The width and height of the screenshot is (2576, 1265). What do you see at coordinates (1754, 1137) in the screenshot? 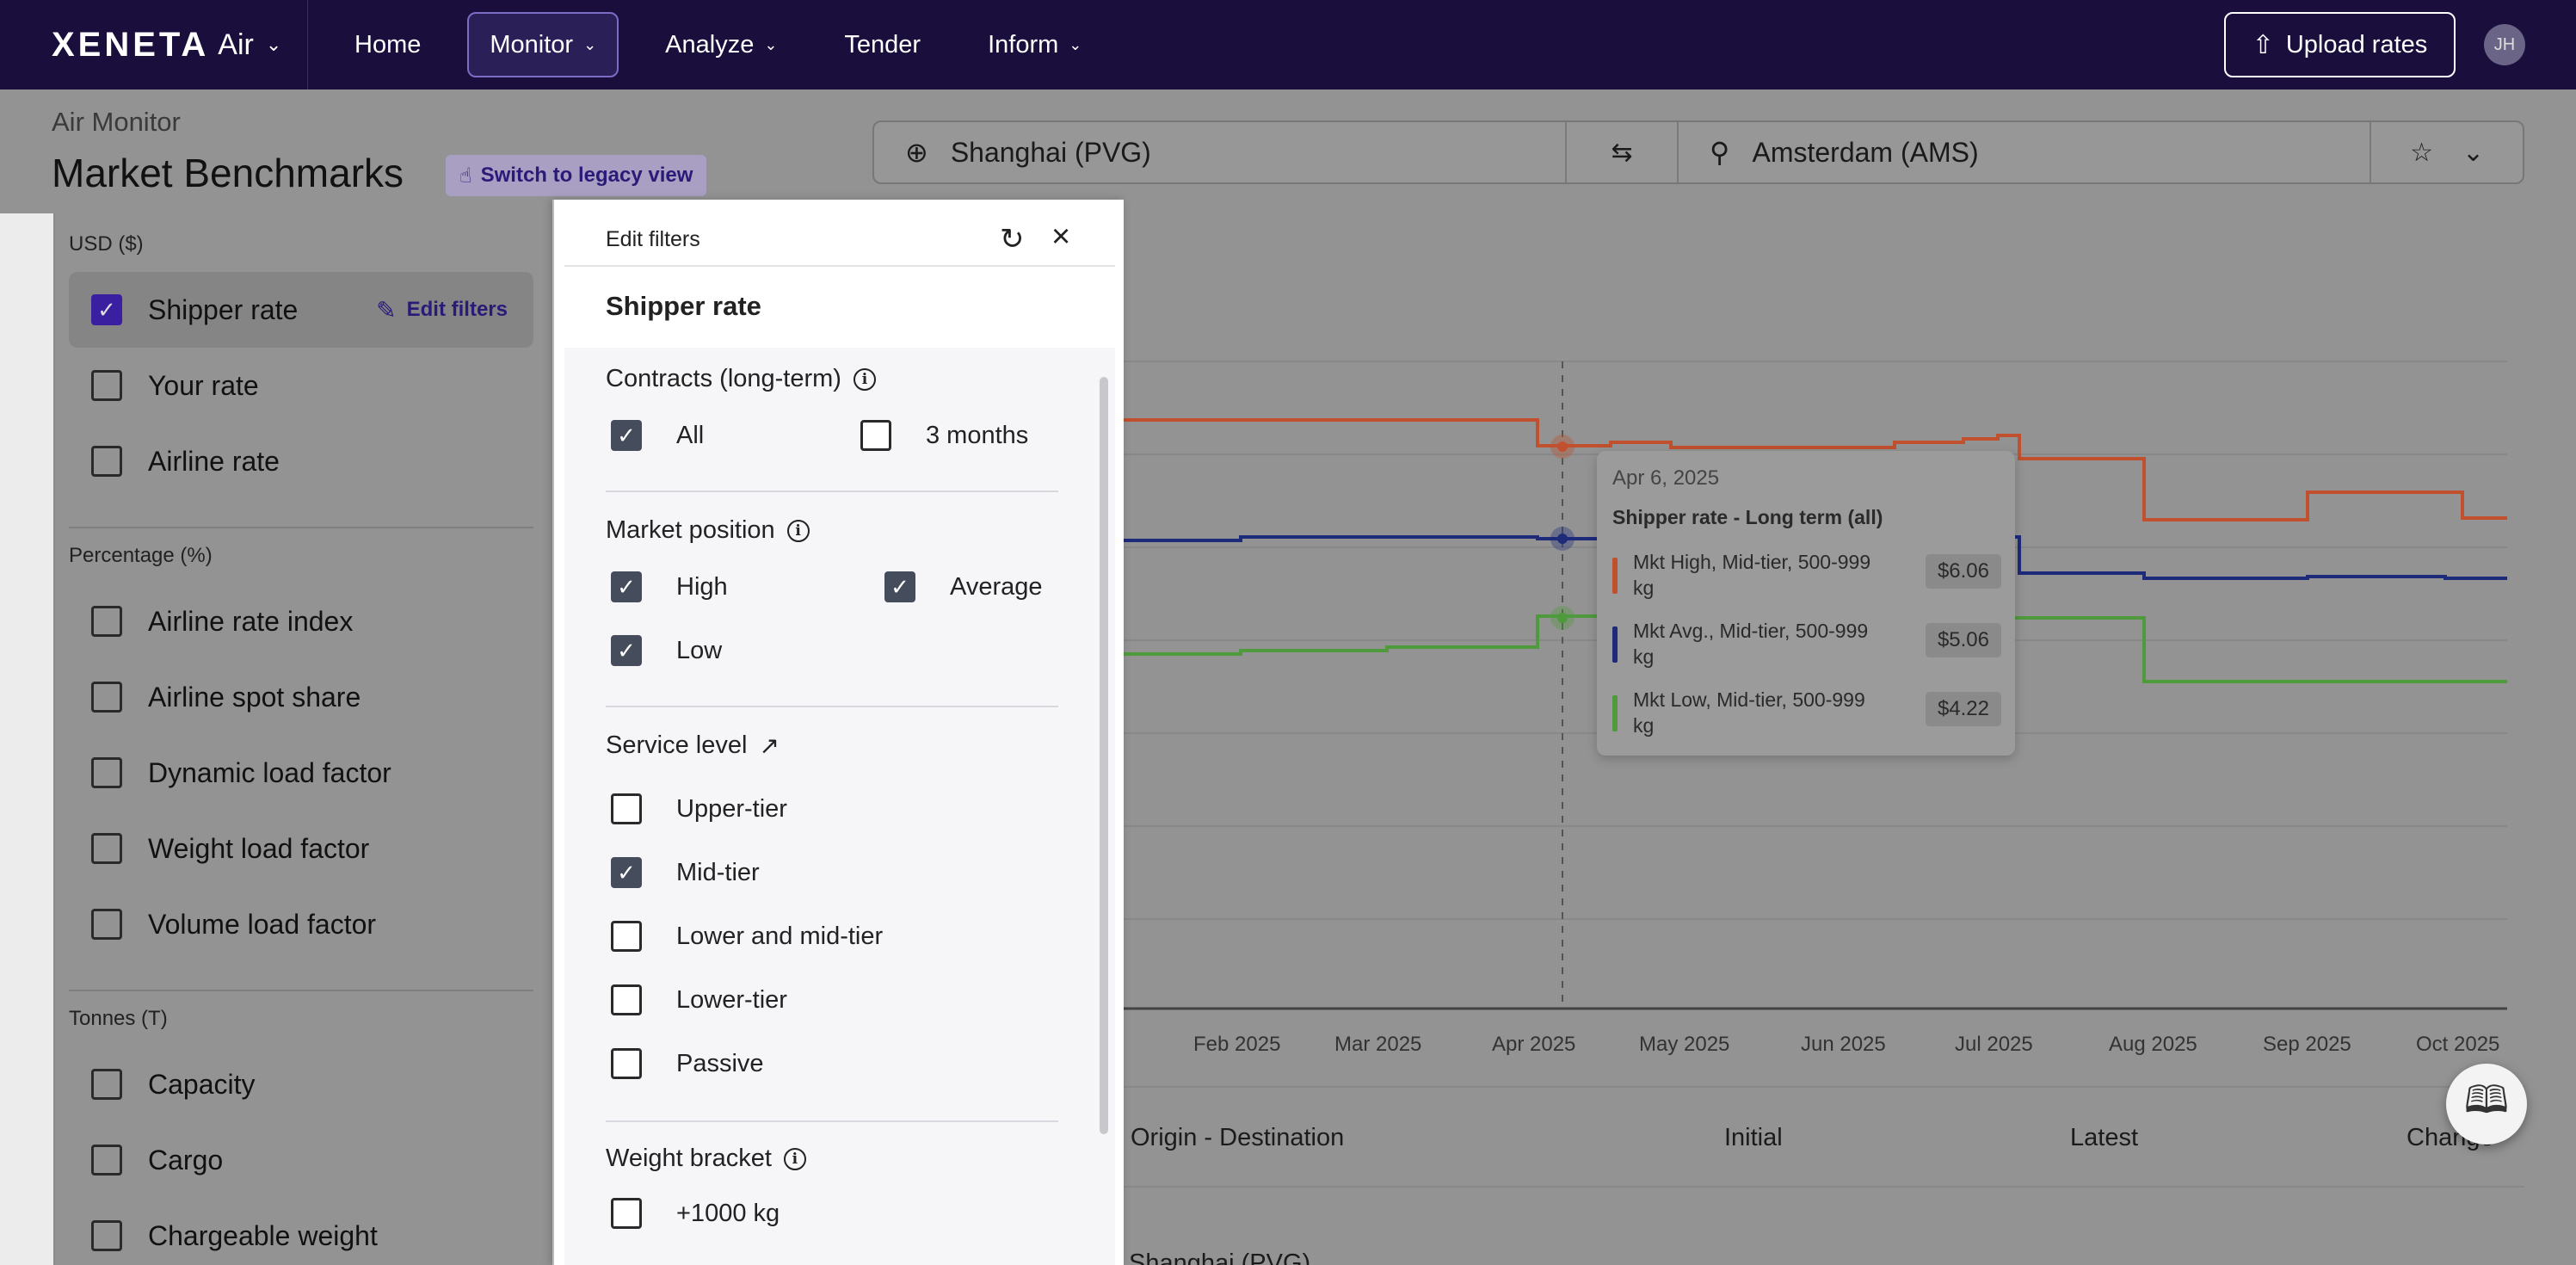
I see `col-initial: Initial` at bounding box center [1754, 1137].